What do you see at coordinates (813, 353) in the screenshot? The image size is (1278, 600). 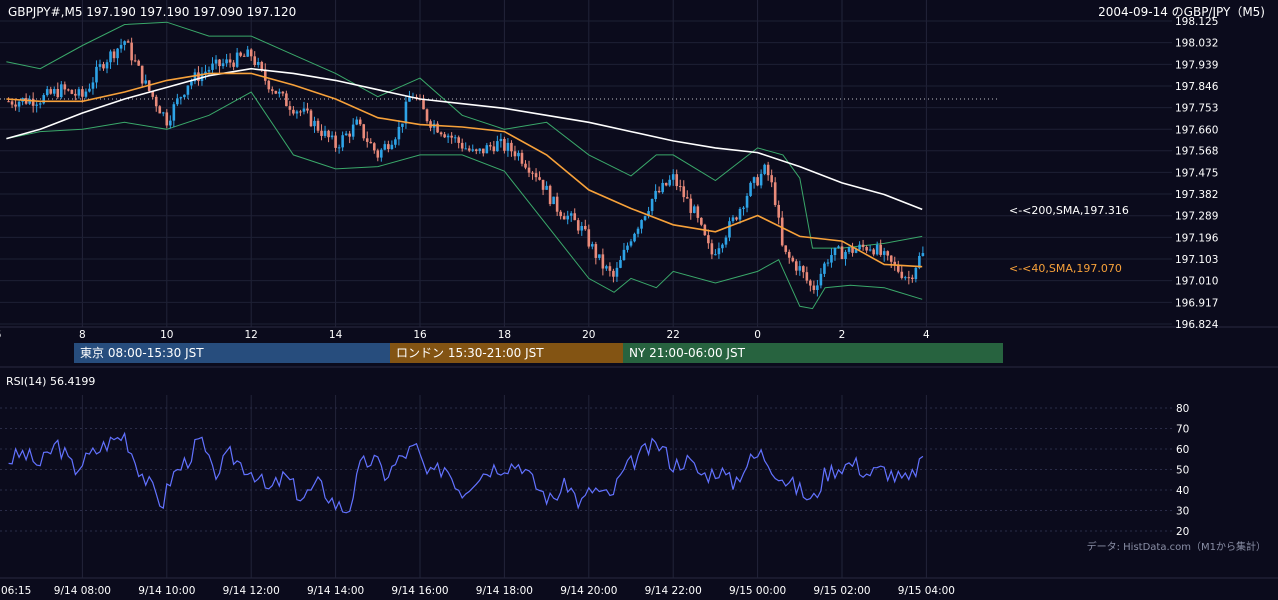 I see `session-newyork: NY 21:00-06:00 JST` at bounding box center [813, 353].